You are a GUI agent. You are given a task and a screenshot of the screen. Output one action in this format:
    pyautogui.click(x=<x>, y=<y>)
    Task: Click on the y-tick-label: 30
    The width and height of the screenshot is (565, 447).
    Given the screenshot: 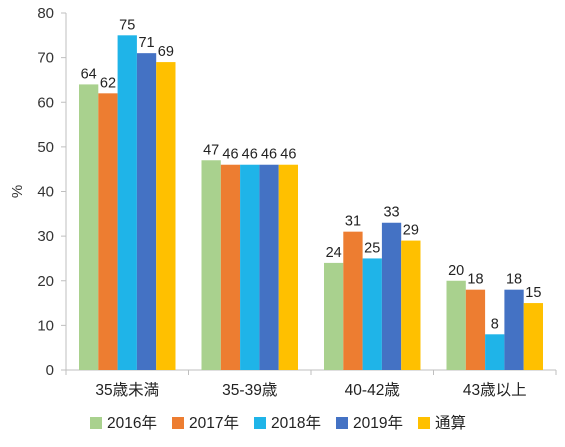 What is the action you would take?
    pyautogui.click(x=45, y=236)
    